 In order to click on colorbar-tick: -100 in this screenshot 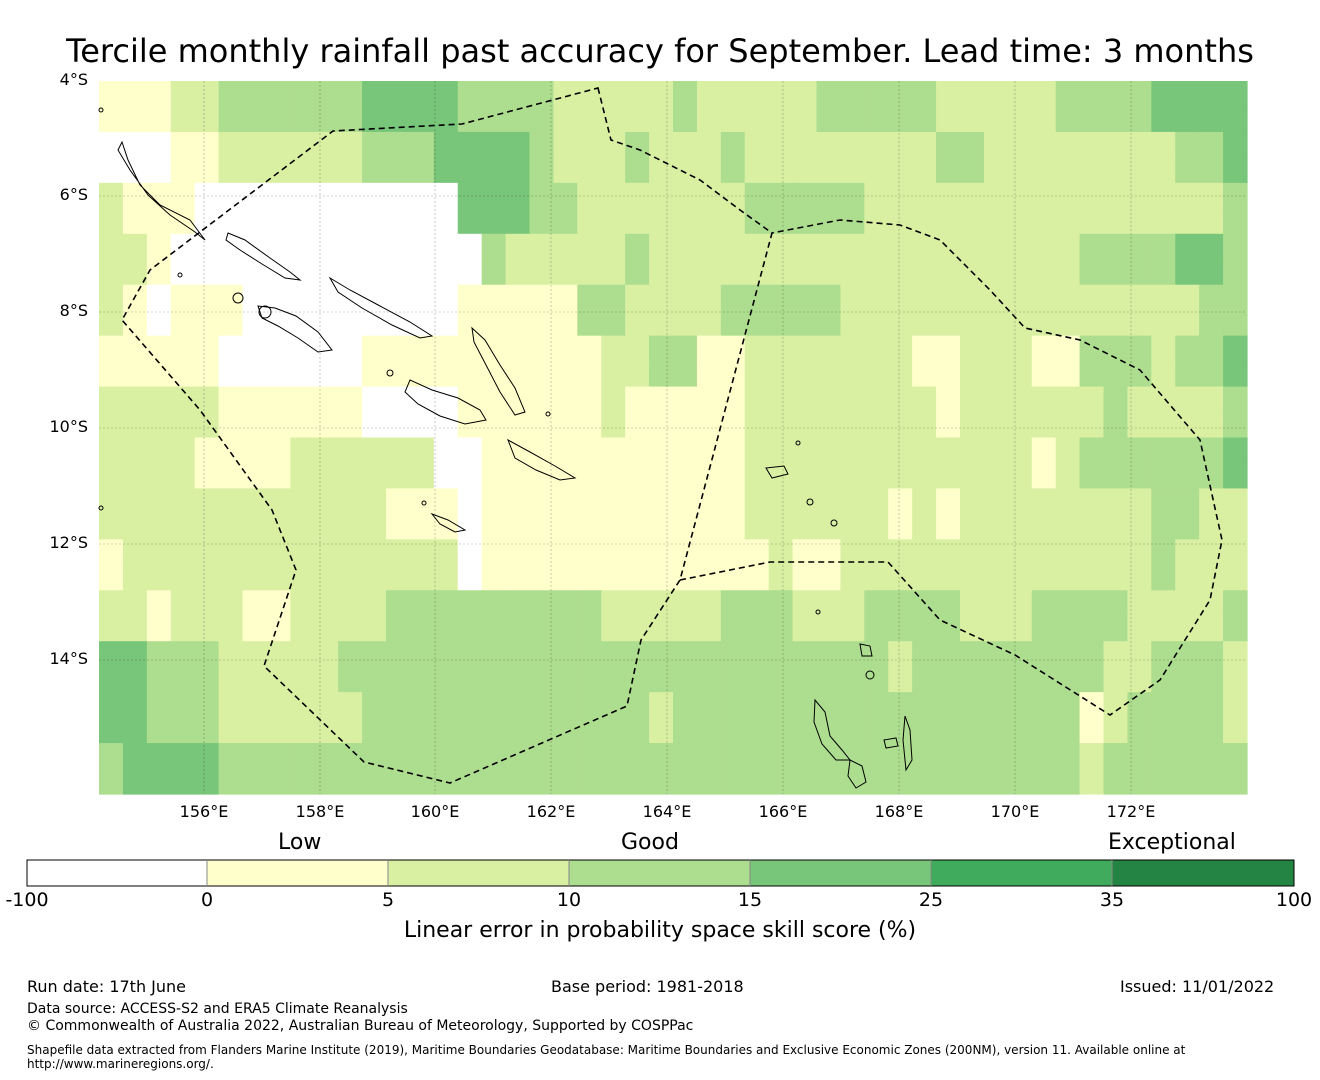, I will do `click(27, 900)`.